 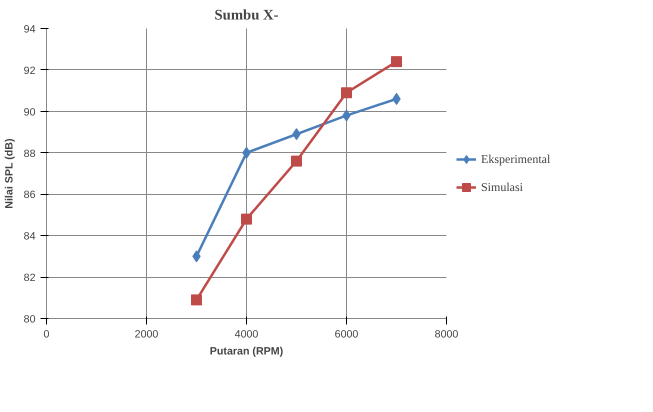 What do you see at coordinates (246, 334) in the screenshot?
I see `x-tick-label: 4000` at bounding box center [246, 334].